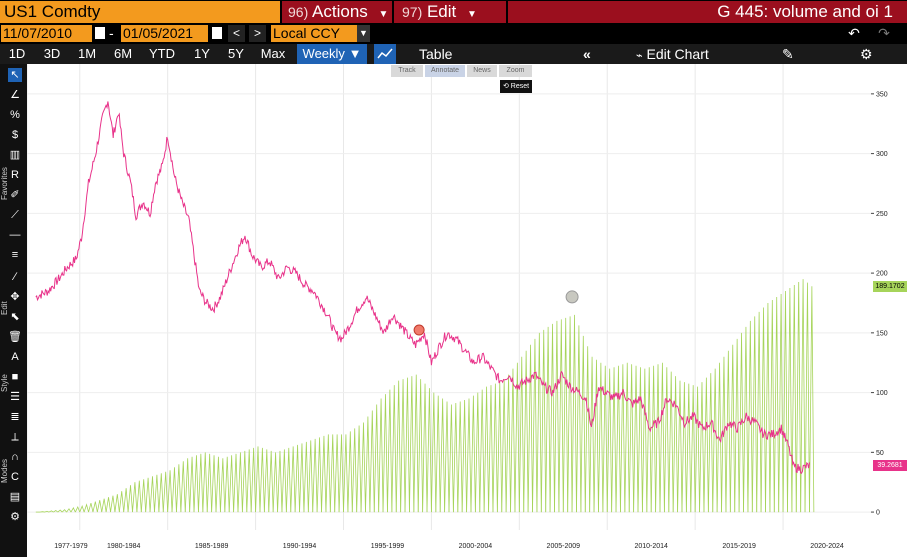 Image resolution: width=907 pixels, height=557 pixels. Describe the element at coordinates (482, 71) in the screenshot. I see `news-button: News` at that location.